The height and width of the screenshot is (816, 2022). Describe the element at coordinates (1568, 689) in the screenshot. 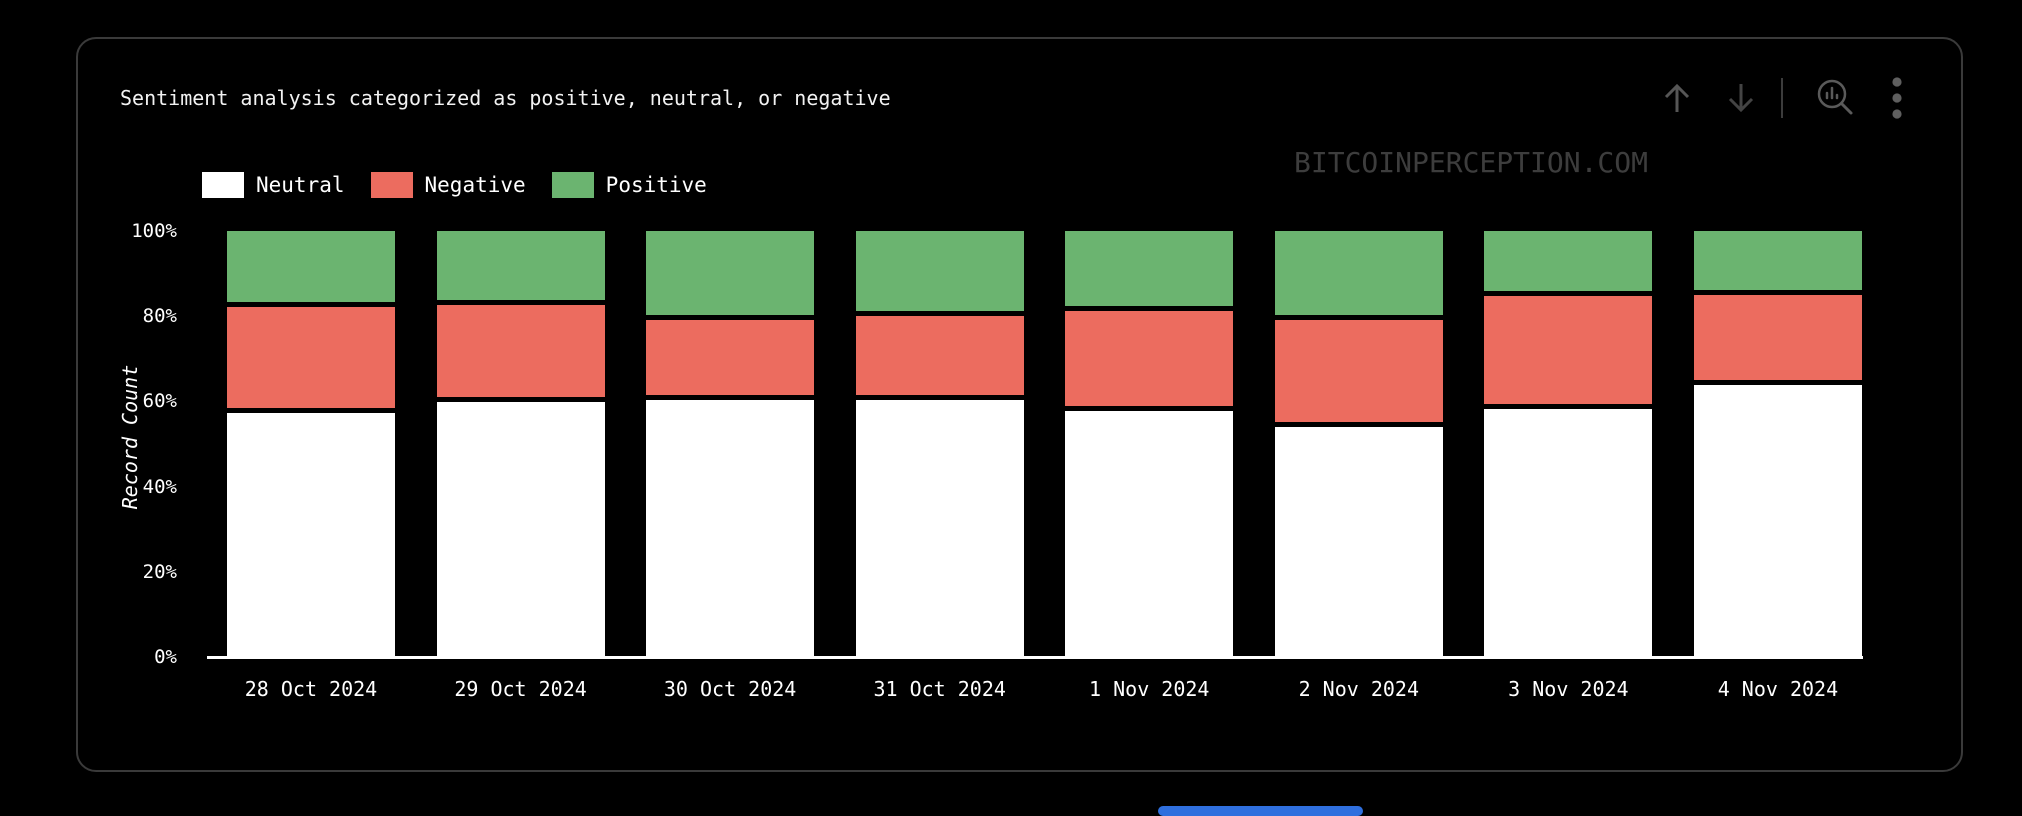

I see `x-tick-label: 3 Nov 2024` at that location.